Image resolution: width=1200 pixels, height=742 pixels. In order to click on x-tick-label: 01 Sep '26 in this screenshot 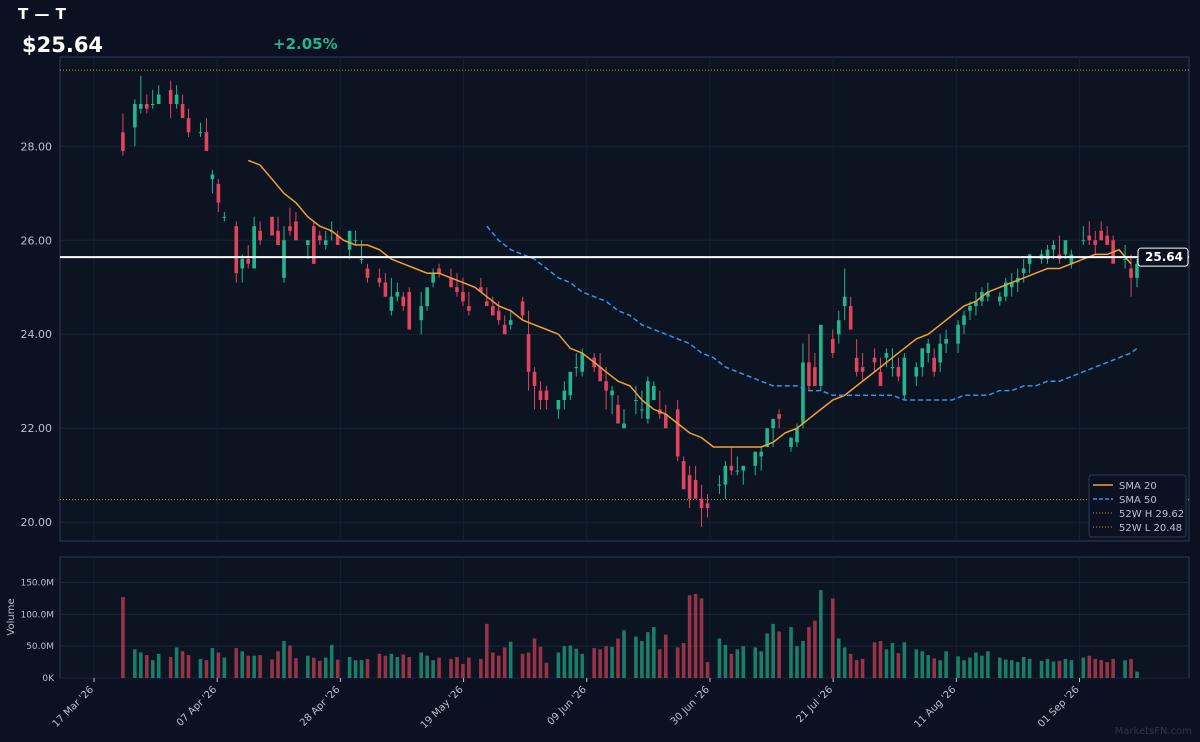, I will do `click(1059, 707)`.